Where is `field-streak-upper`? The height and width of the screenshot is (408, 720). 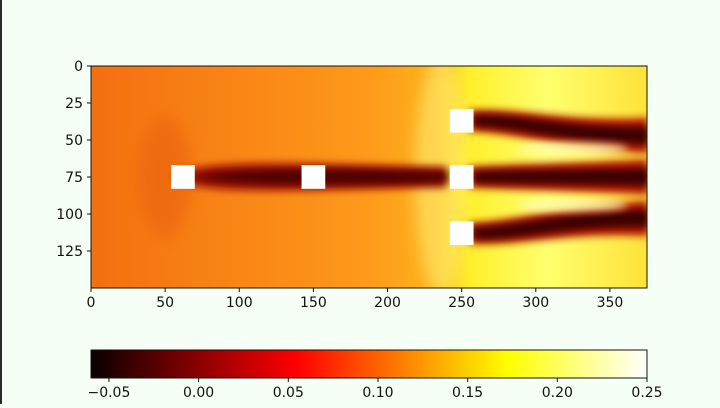
field-streak-upper is located at coordinates (572, 148).